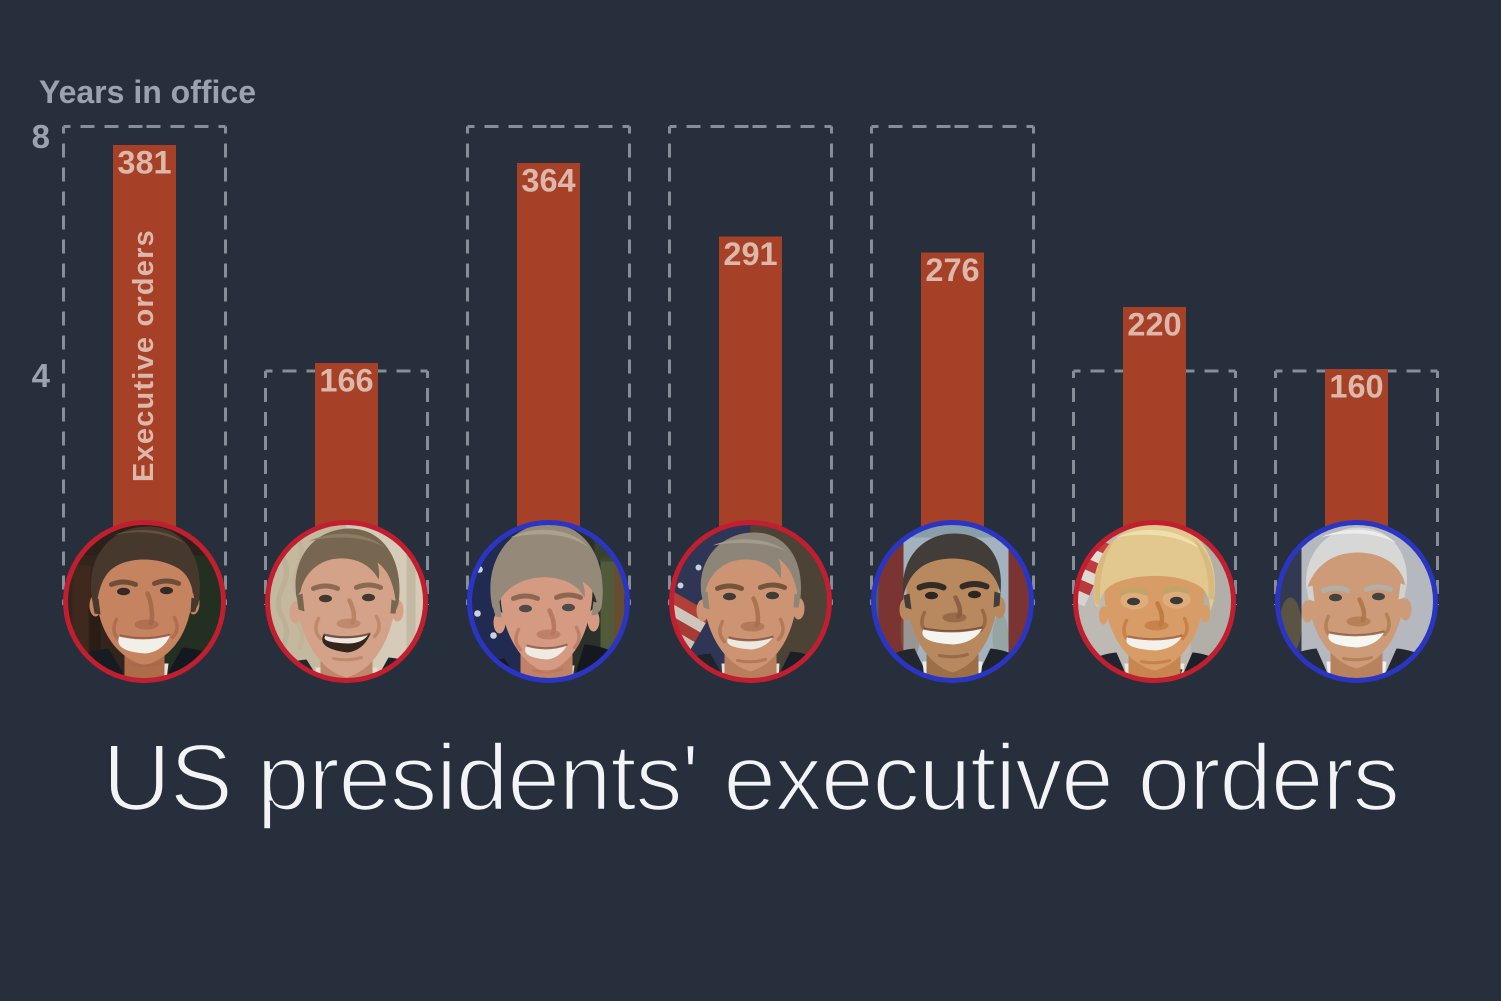 This screenshot has height=1001, width=1501. Describe the element at coordinates (750, 254) in the screenshot. I see `svg-text: 291` at that location.